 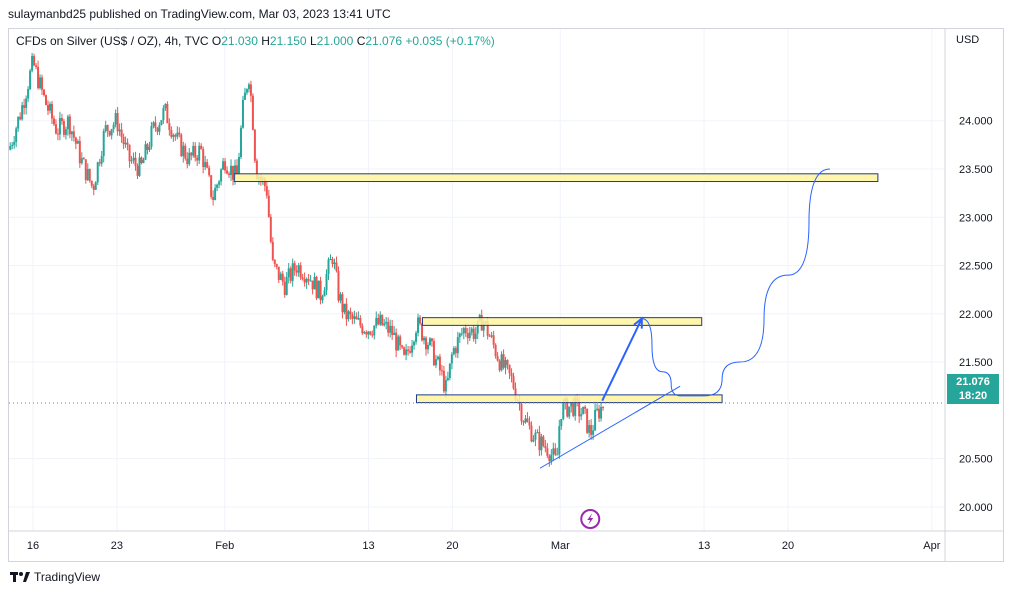 I want to click on y-tick-label: 24.000, so click(x=976, y=122).